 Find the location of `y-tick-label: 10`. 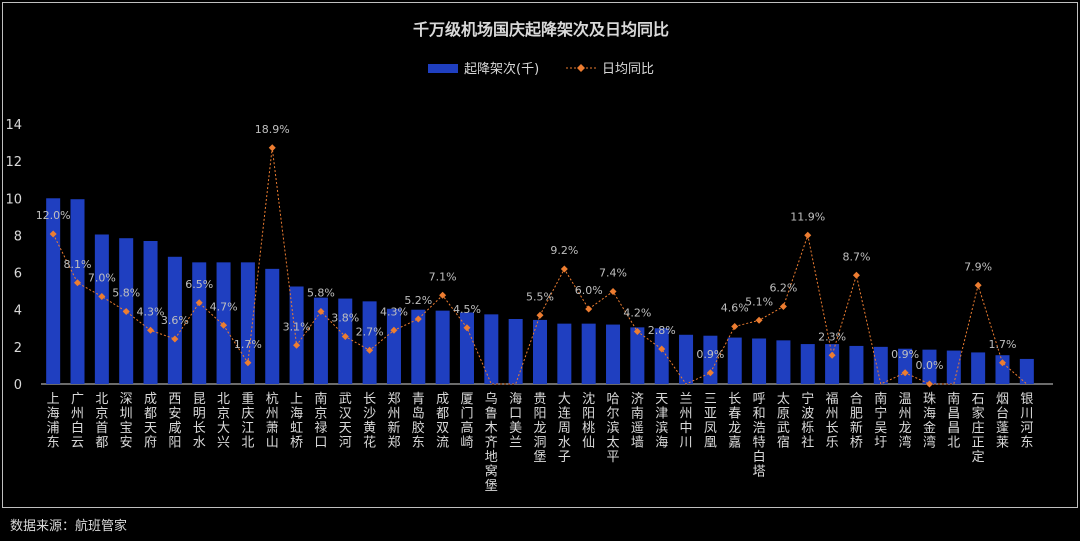

y-tick-label: 10 is located at coordinates (13, 199).